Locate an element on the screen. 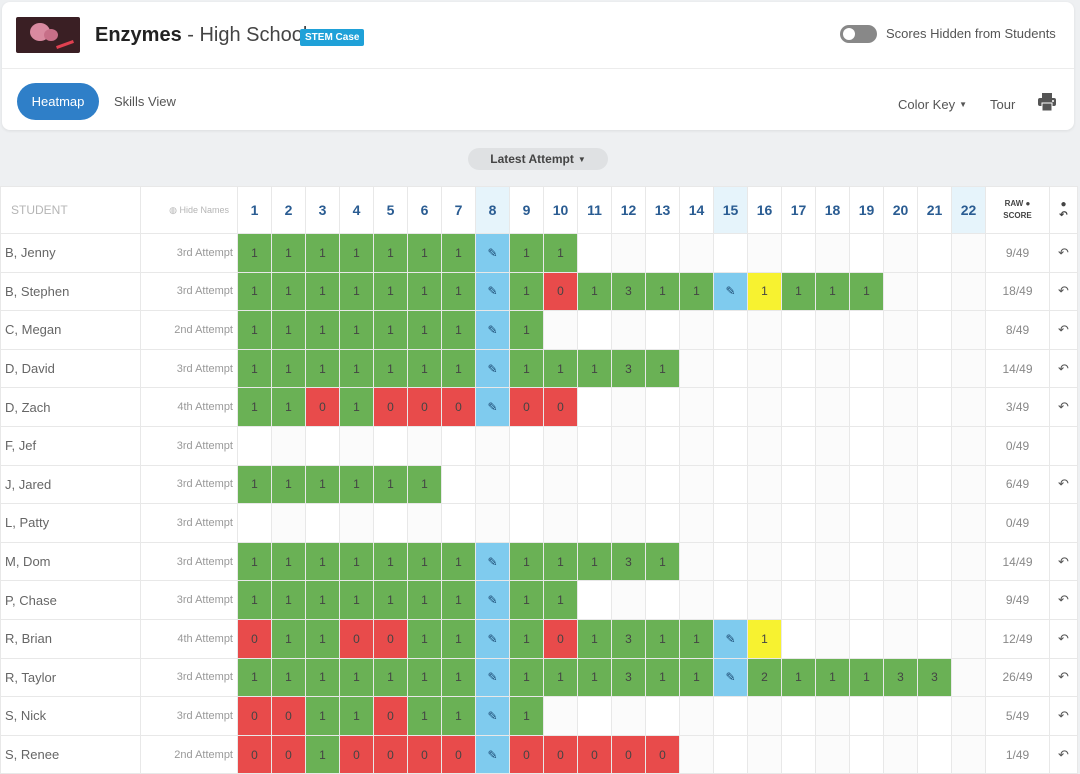  student-name: B, Jenny is located at coordinates (70, 253).